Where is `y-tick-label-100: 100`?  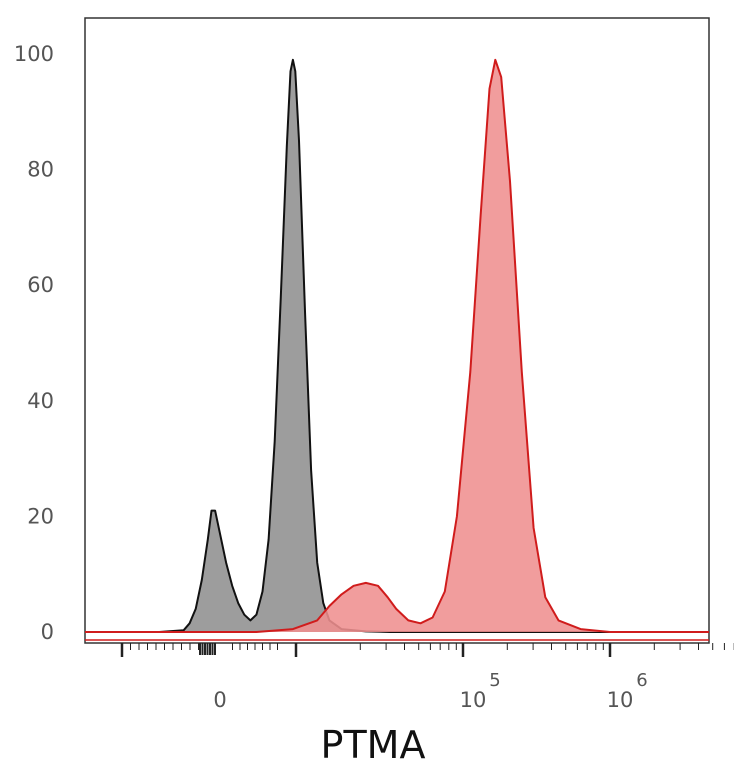 y-tick-label-100: 100 is located at coordinates (34, 54).